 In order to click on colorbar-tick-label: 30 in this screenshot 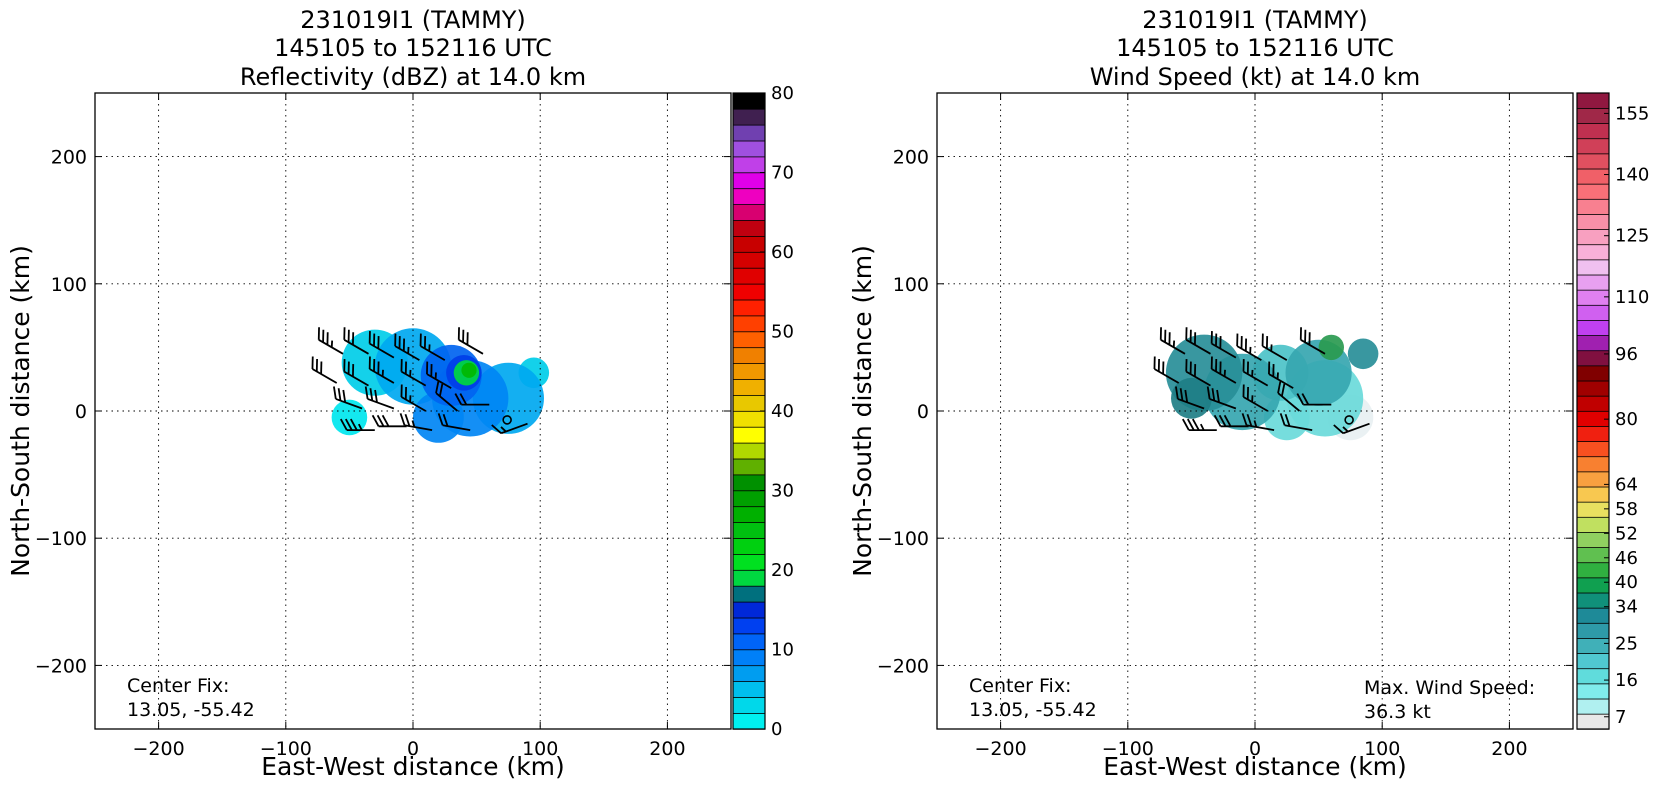, I will do `click(782, 491)`.